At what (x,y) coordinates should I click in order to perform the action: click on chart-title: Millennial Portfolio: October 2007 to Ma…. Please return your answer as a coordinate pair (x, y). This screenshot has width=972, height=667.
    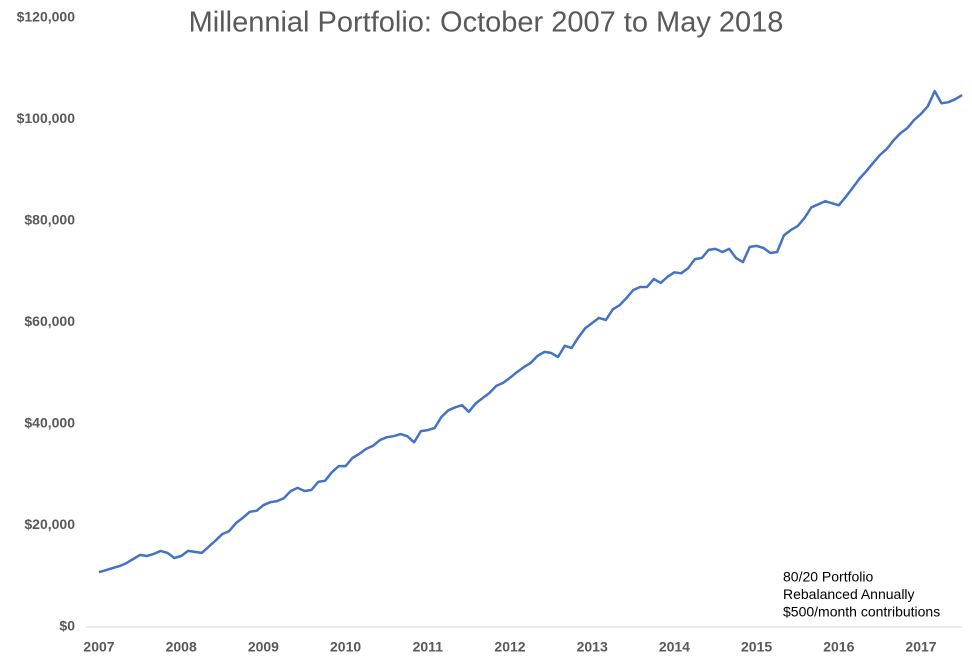
    Looking at the image, I should click on (486, 23).